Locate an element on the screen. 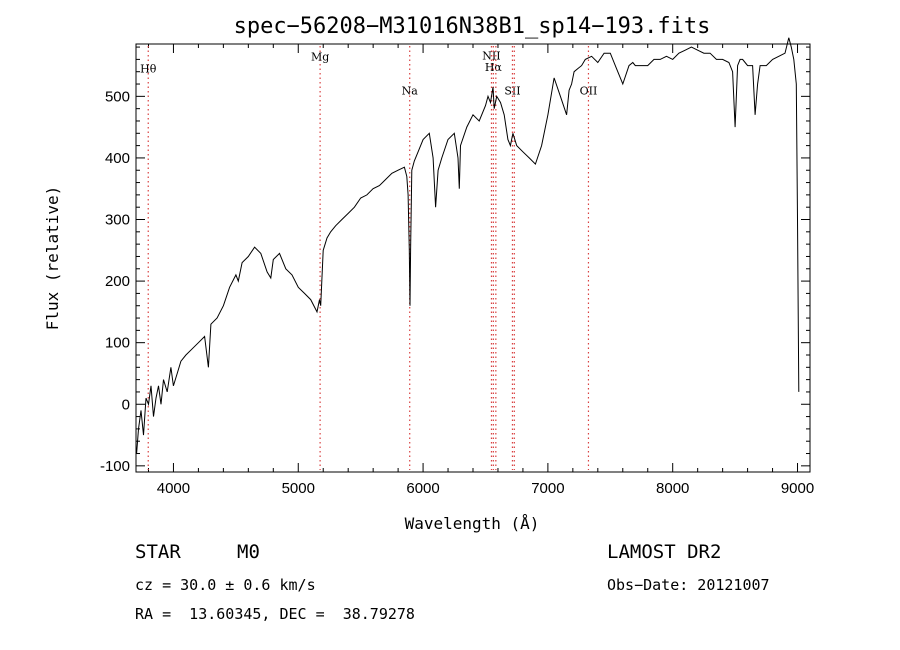  y-tick-label: 200 is located at coordinates (117, 281).